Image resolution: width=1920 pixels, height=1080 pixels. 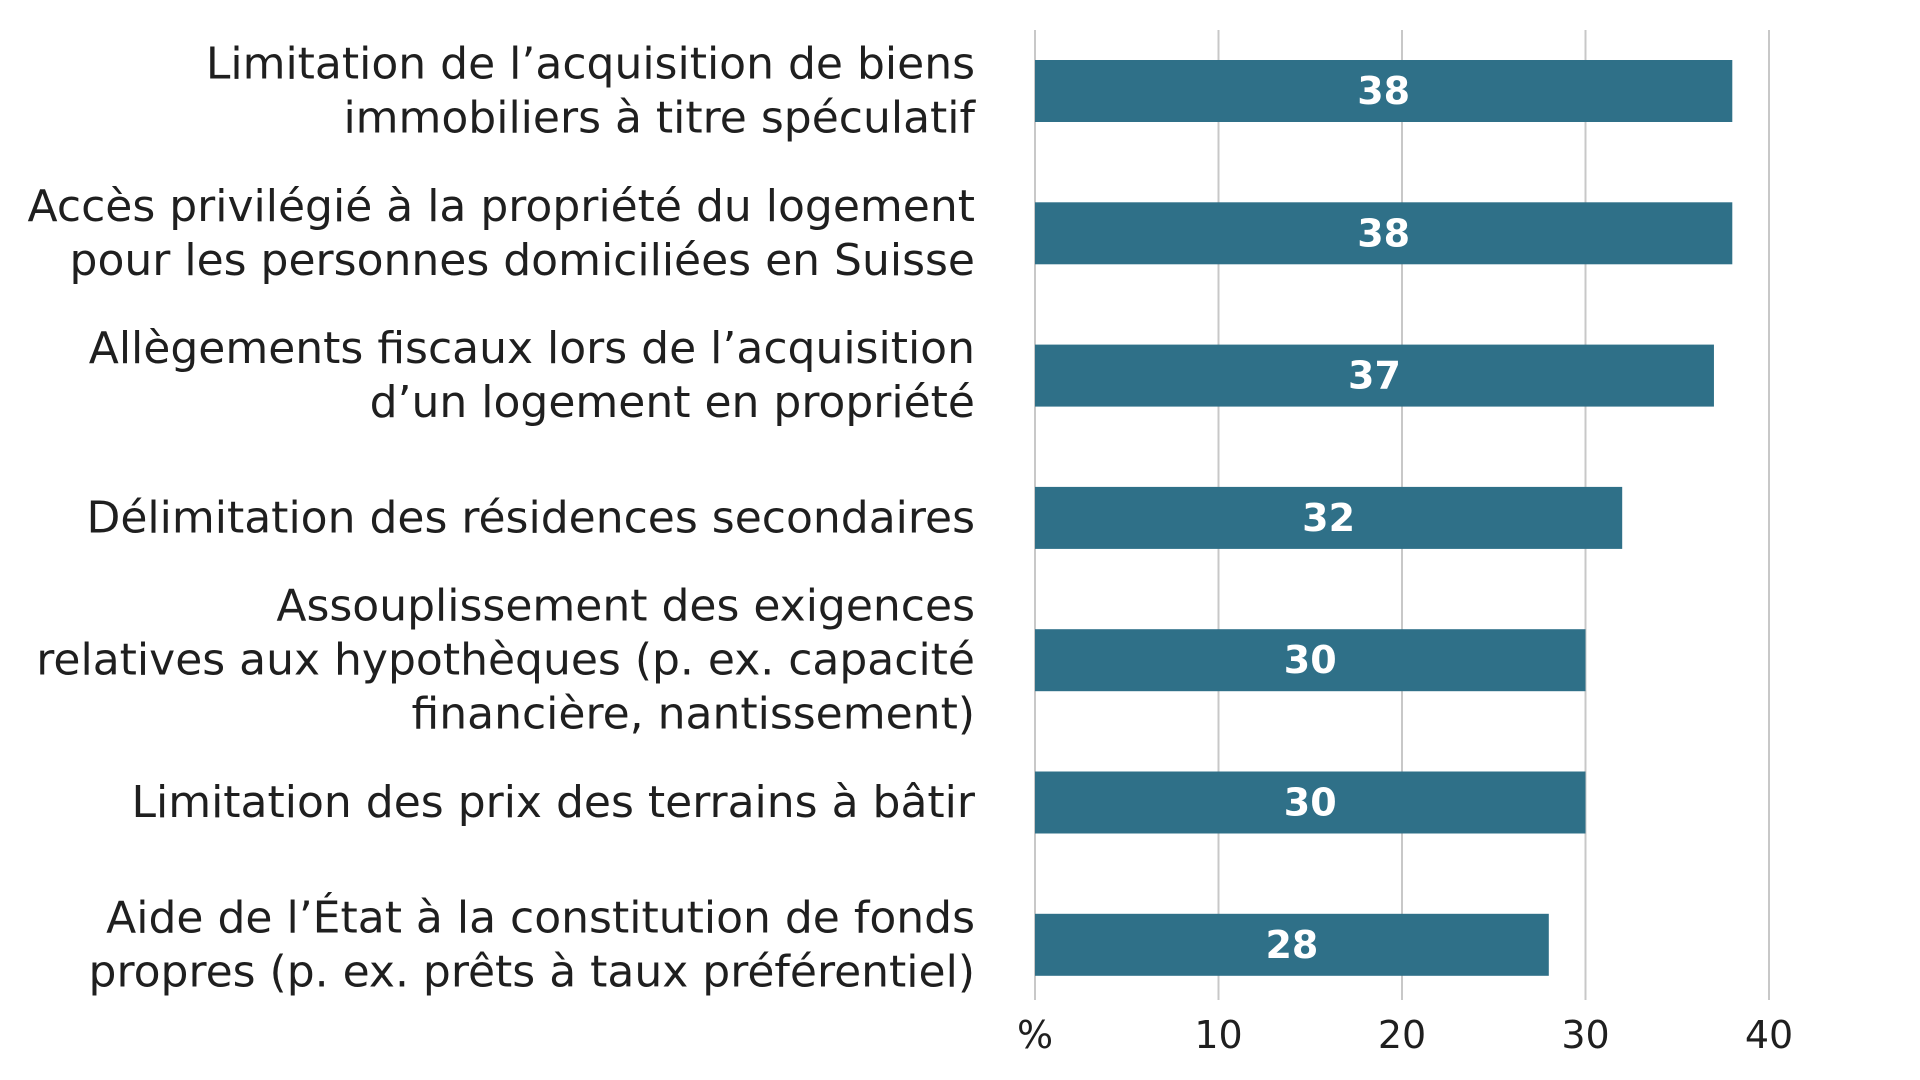 What do you see at coordinates (1218, 1035) in the screenshot?
I see `x-tick-label: 10` at bounding box center [1218, 1035].